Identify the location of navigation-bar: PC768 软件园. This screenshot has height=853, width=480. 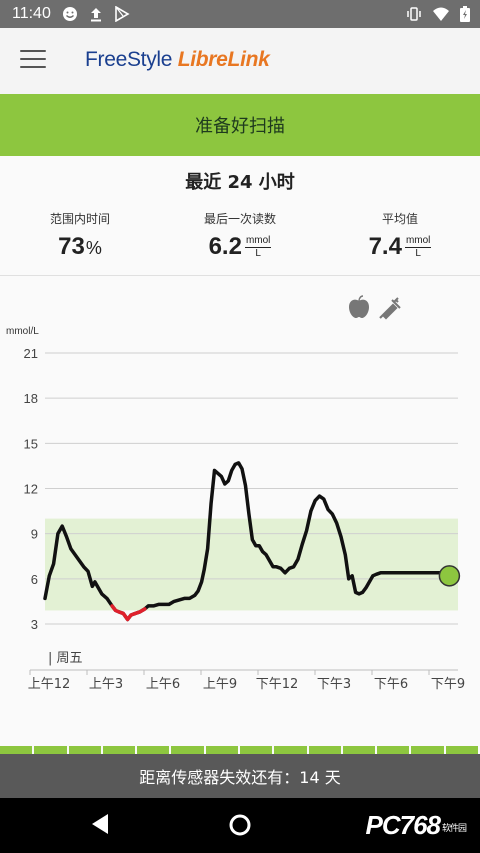
(240, 825).